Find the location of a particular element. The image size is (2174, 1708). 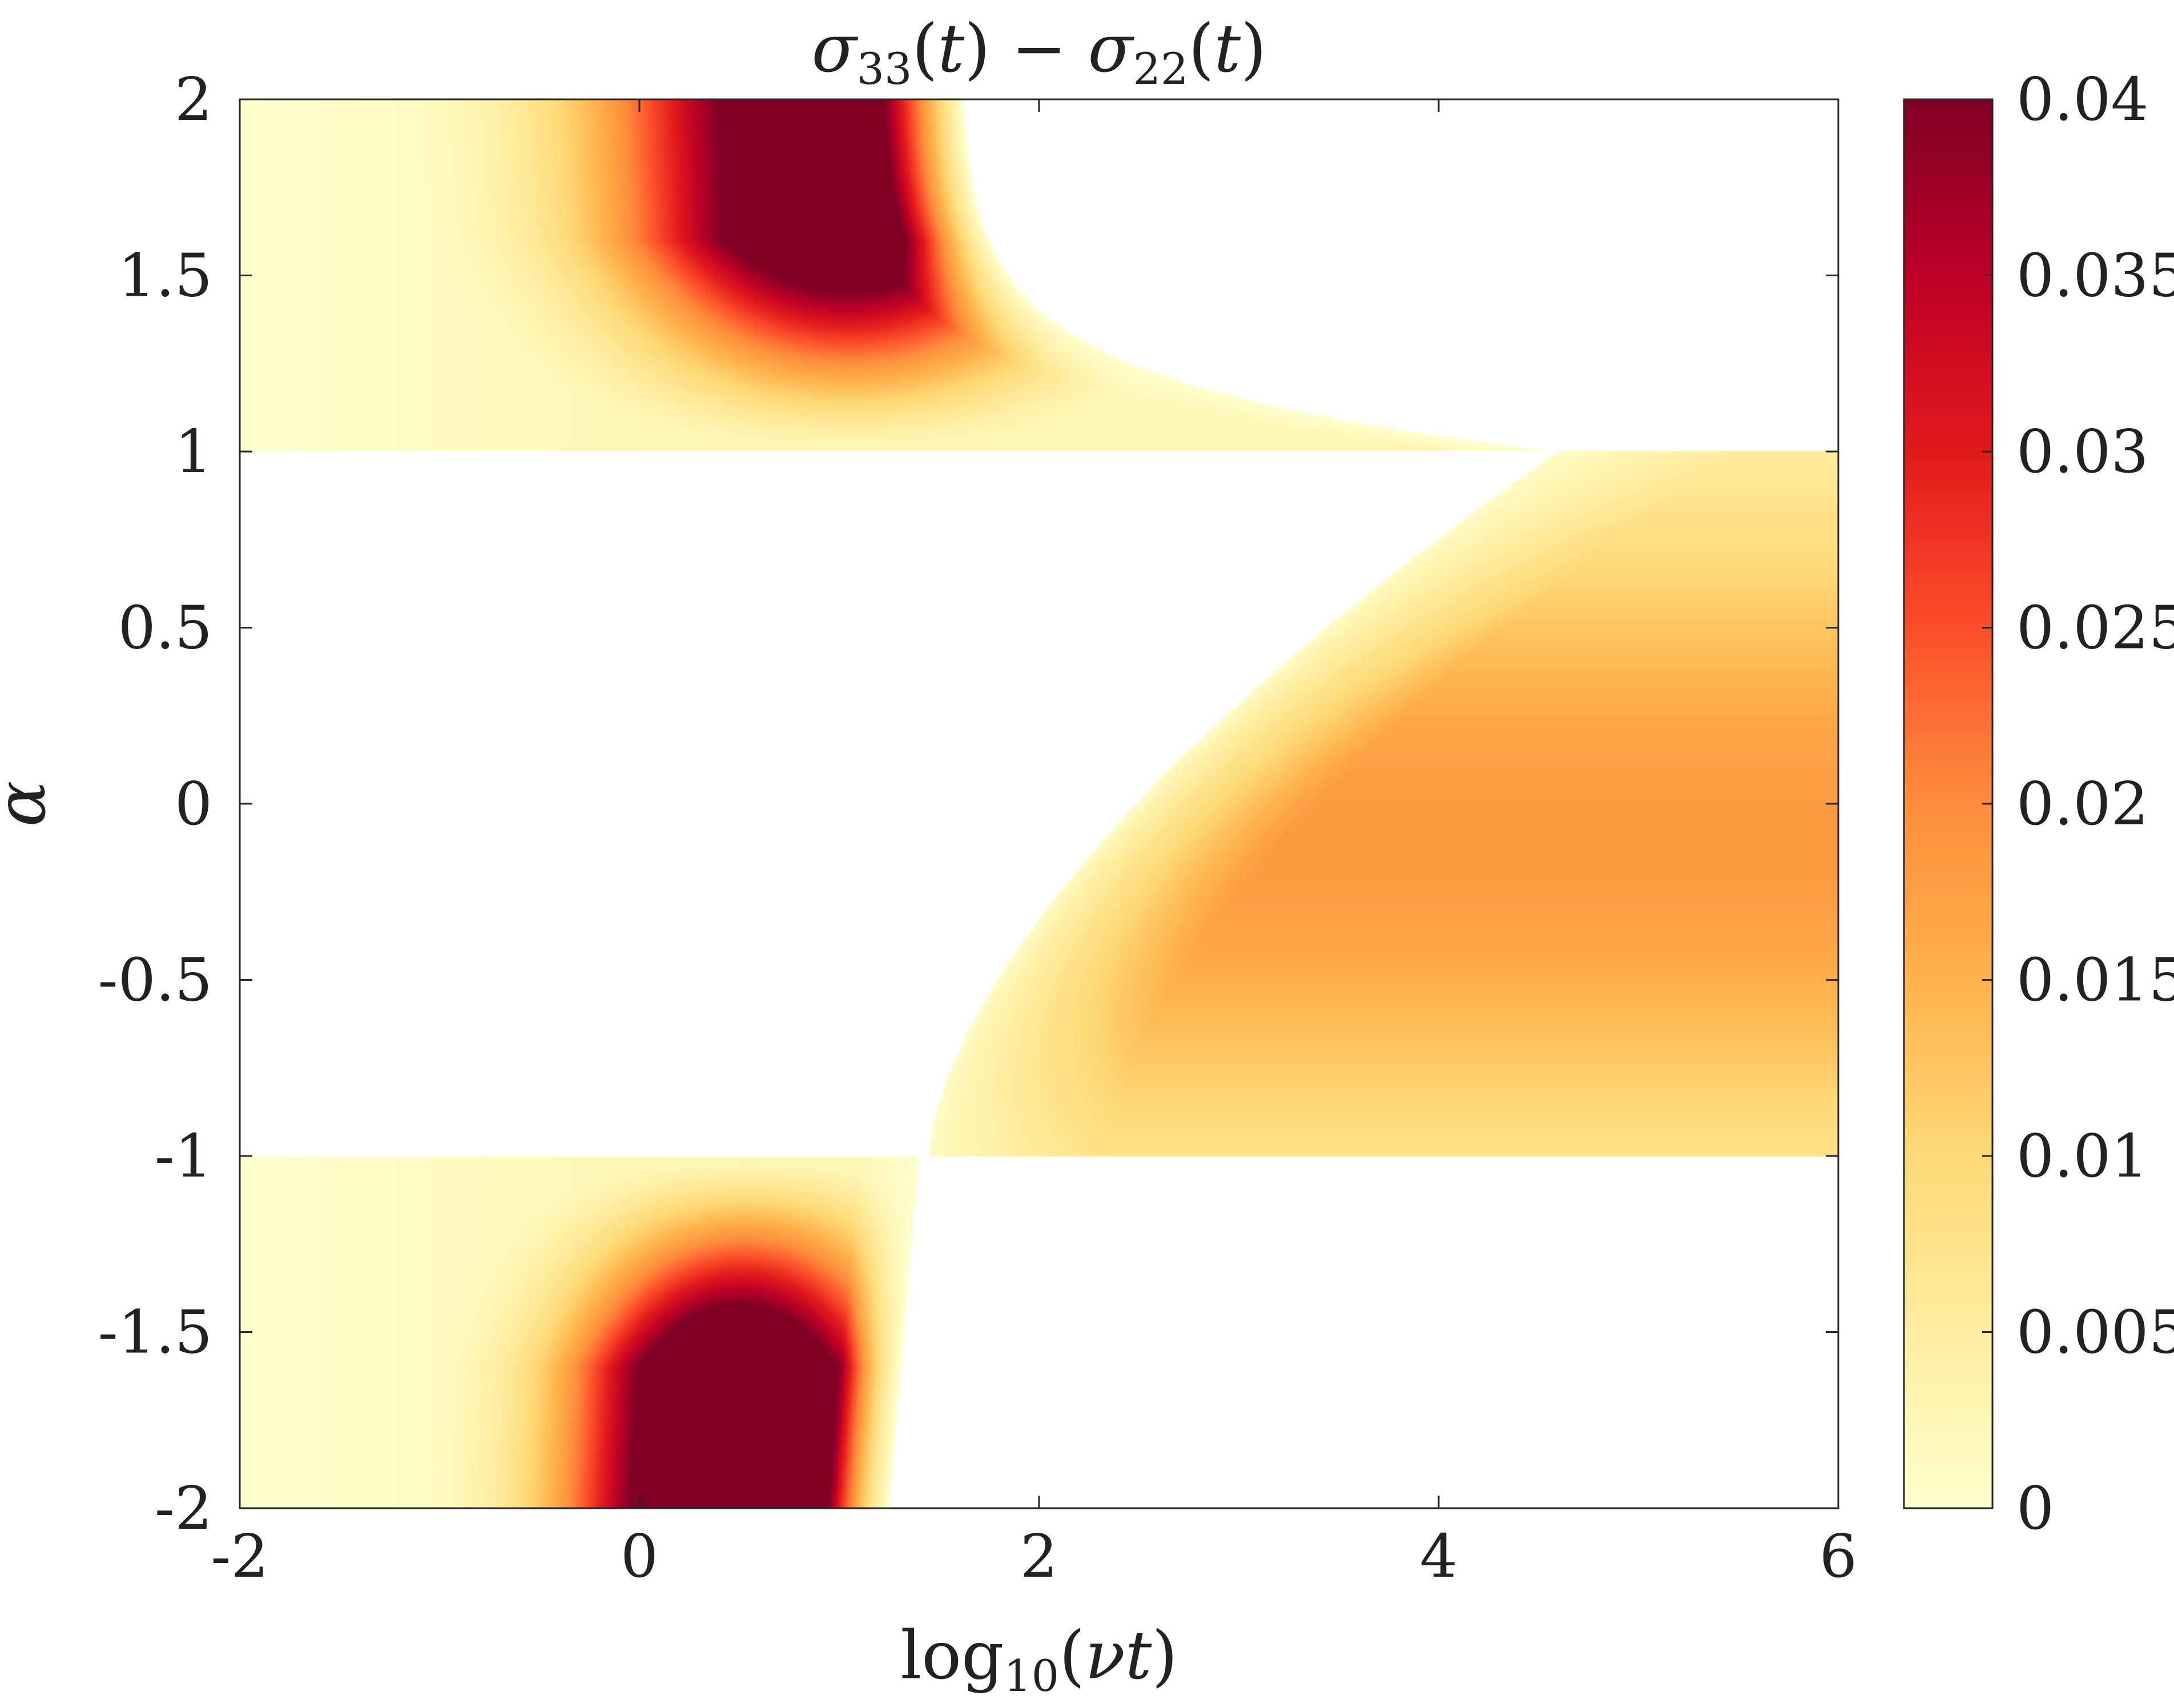

y-tick-label: -2 is located at coordinates (183, 1508).